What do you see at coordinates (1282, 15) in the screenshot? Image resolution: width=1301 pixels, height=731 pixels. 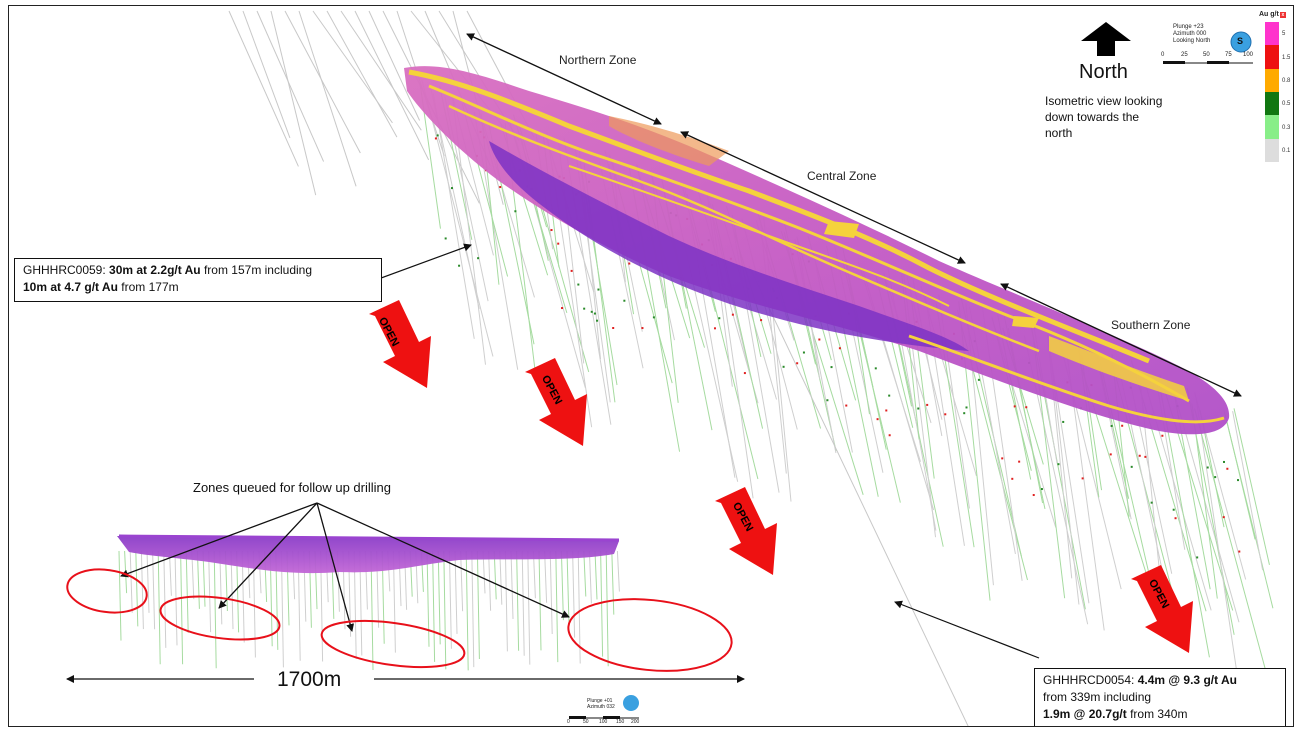 I see `close-icon: x` at bounding box center [1282, 15].